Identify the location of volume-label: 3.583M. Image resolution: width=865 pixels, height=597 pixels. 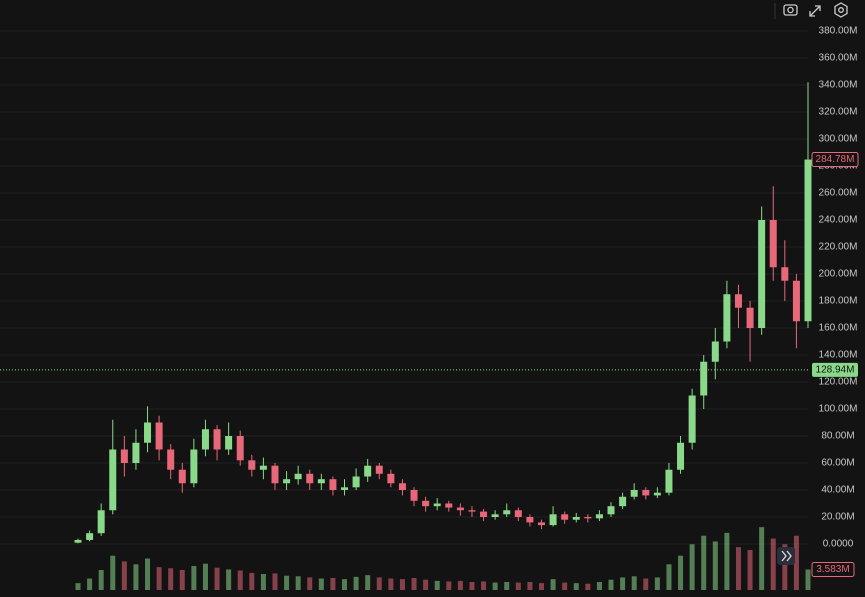
(832, 569).